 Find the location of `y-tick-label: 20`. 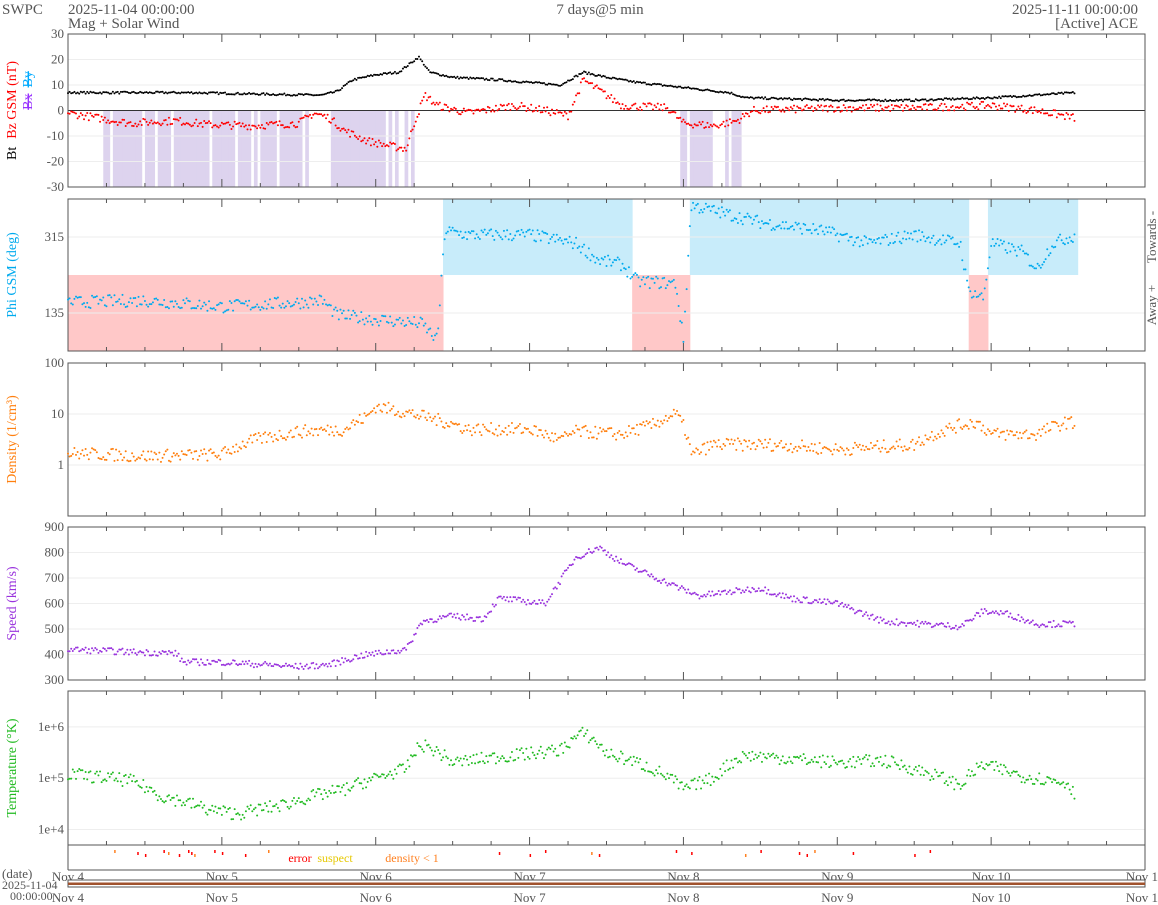

y-tick-label: 20 is located at coordinates (57, 59).